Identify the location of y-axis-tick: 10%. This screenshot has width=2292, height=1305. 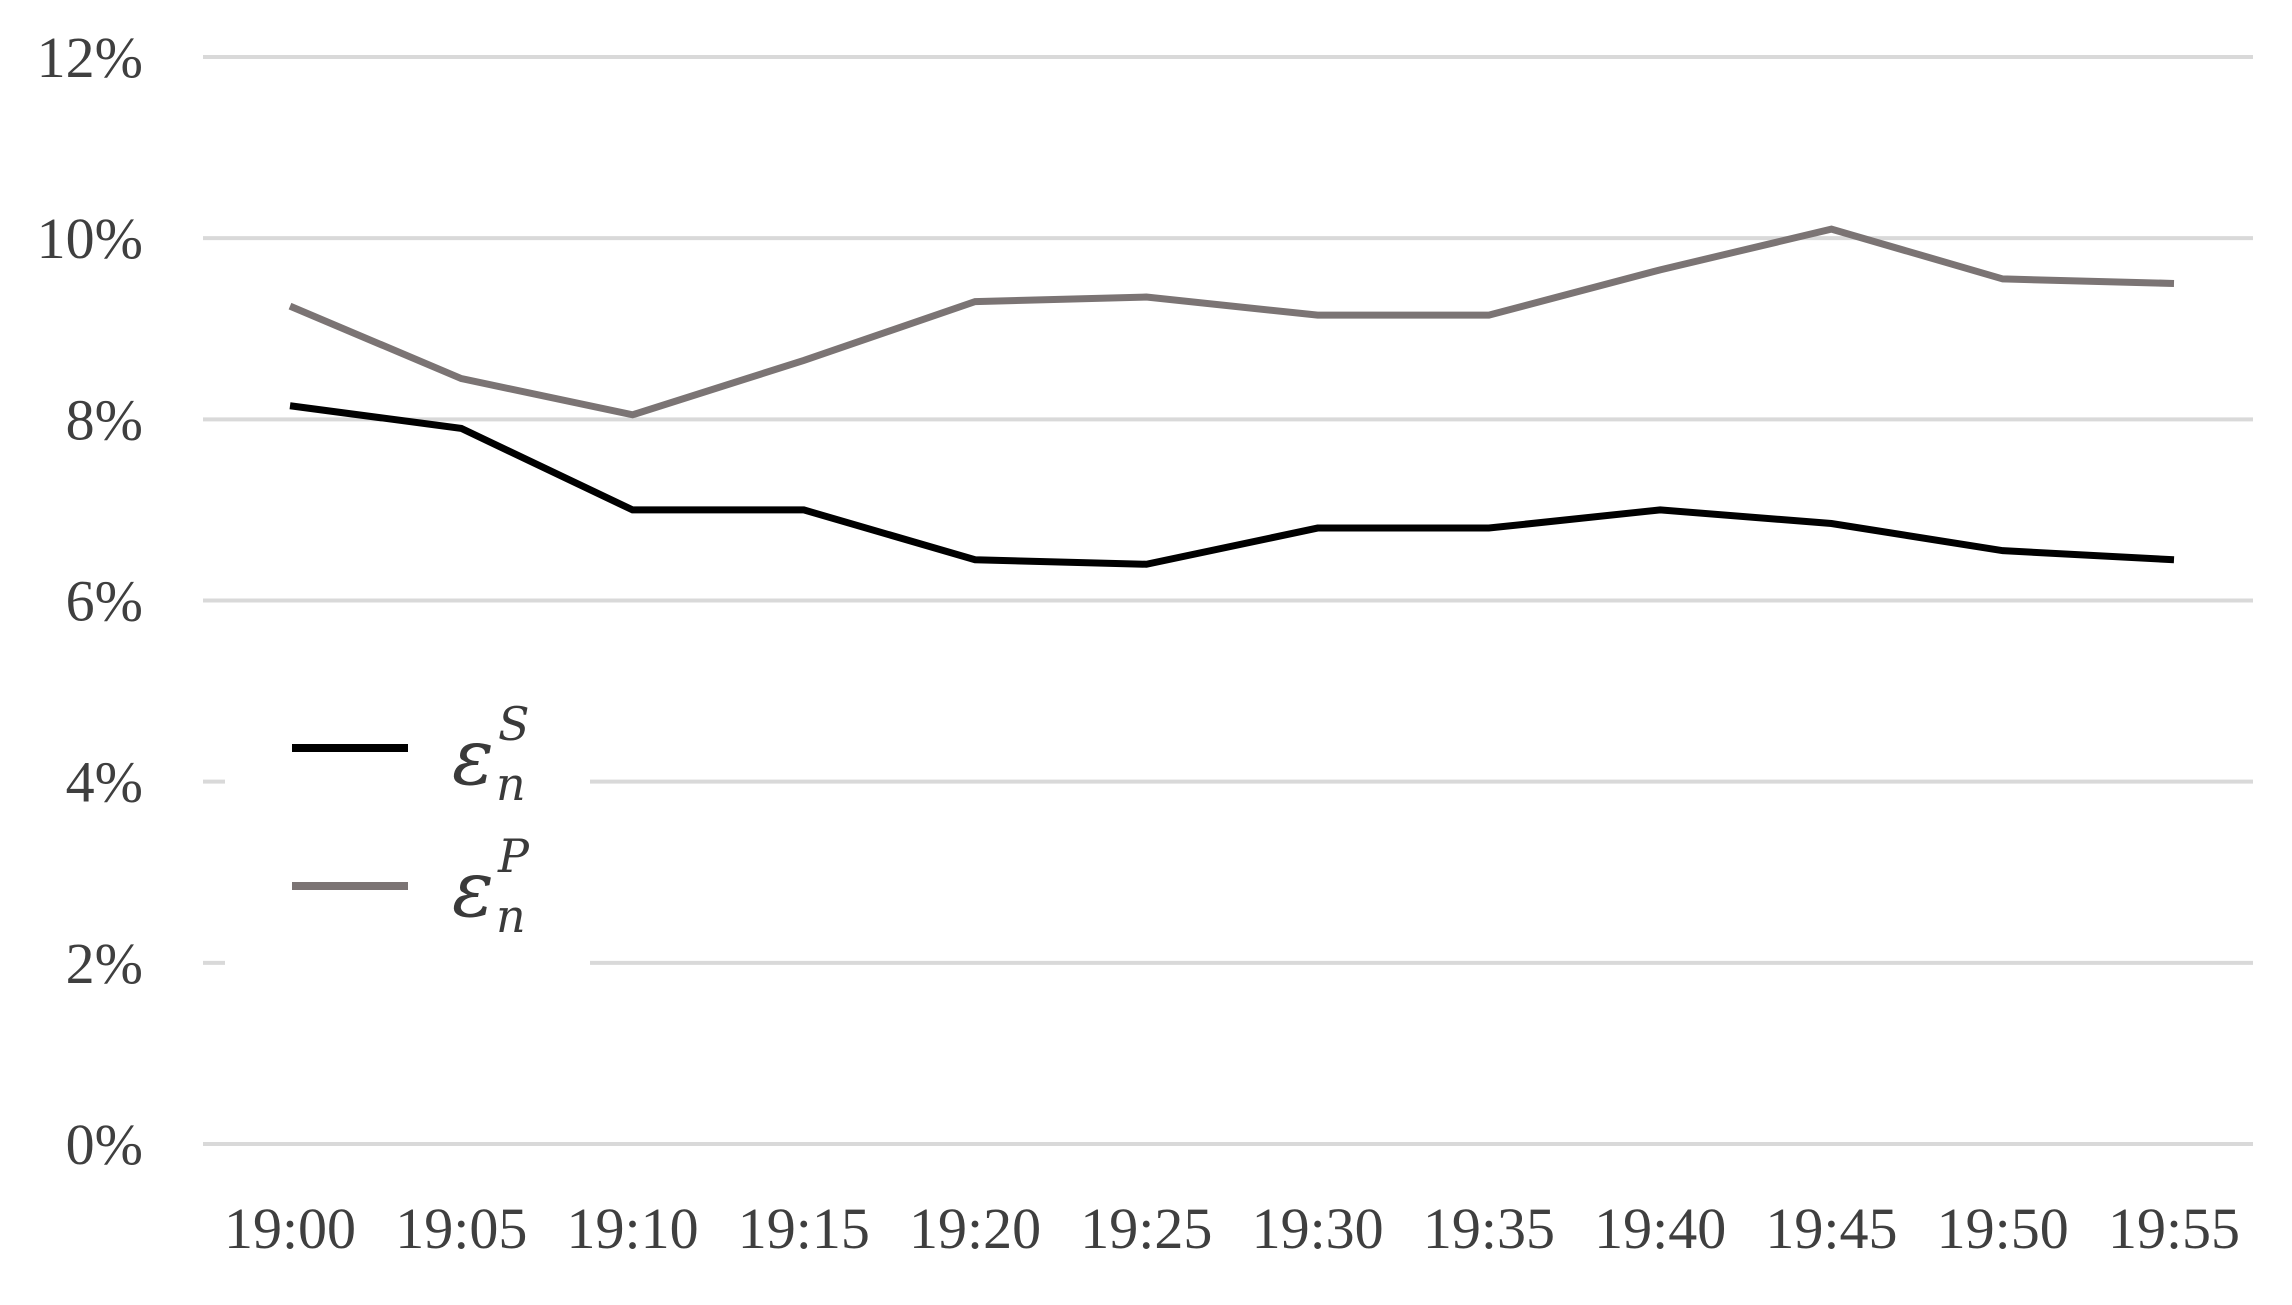
(90, 238).